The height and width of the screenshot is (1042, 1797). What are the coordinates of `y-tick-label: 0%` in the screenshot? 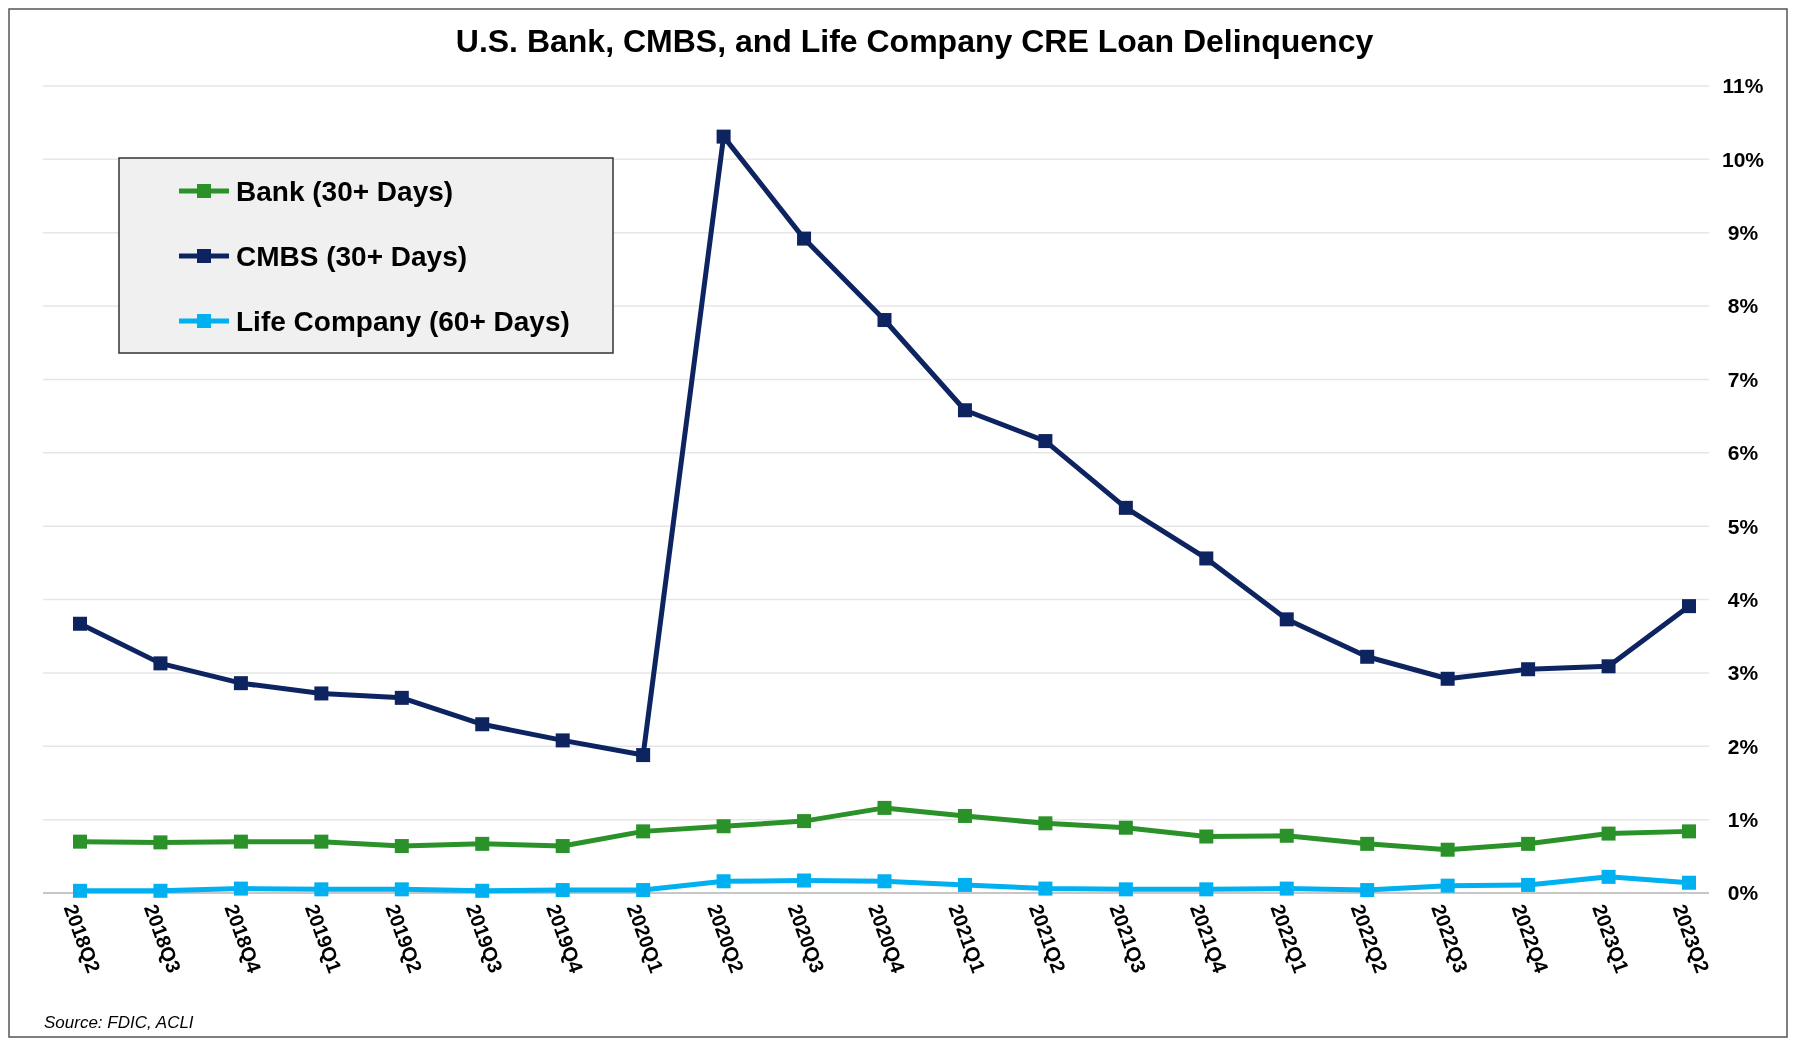 It's located at (1743, 893).